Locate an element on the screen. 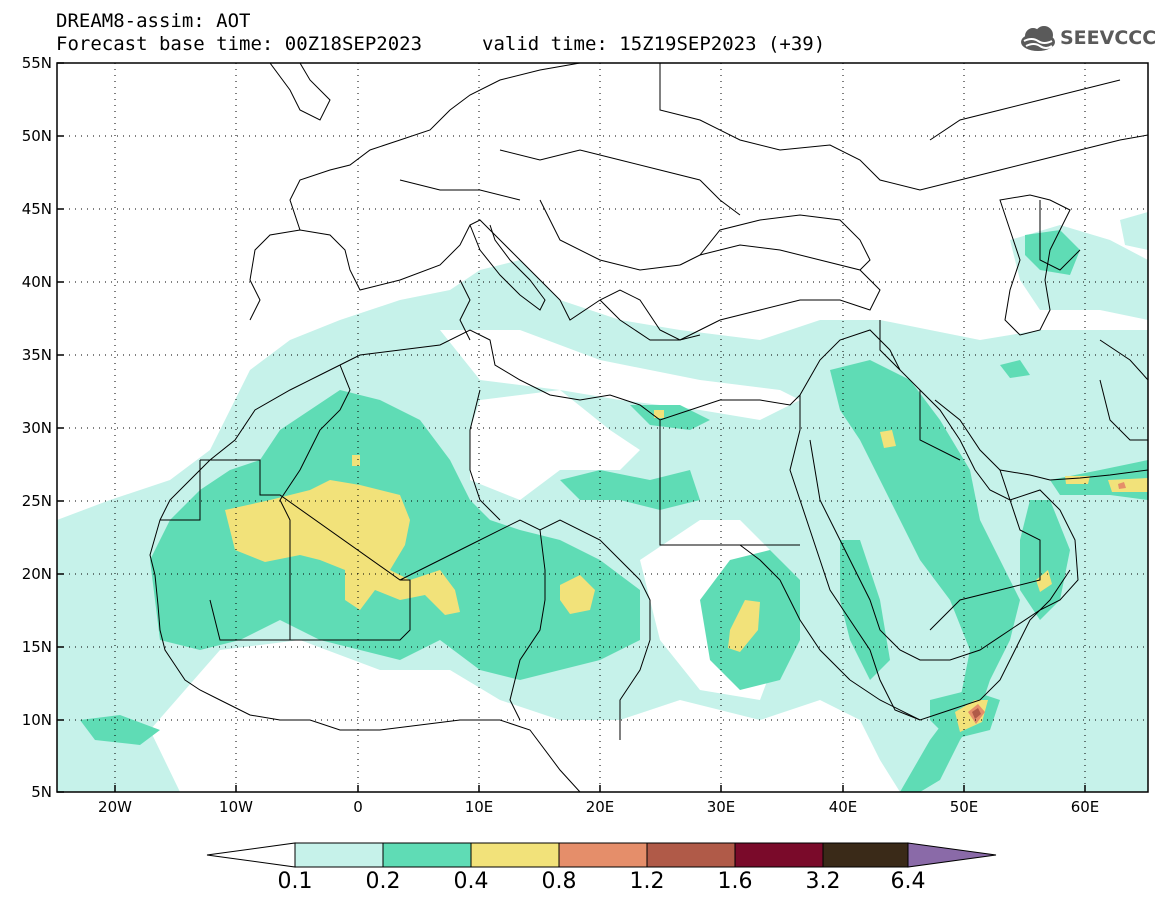 This screenshot has height=905, width=1165. forecast-base-time: Forecast base time: 00Z18SEP2023 is located at coordinates (239, 44).